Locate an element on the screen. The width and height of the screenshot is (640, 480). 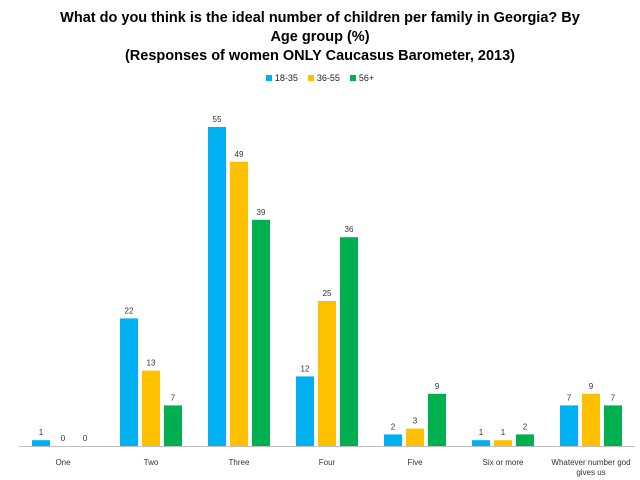
legend-label-36-55: 36-55 is located at coordinates (328, 78).